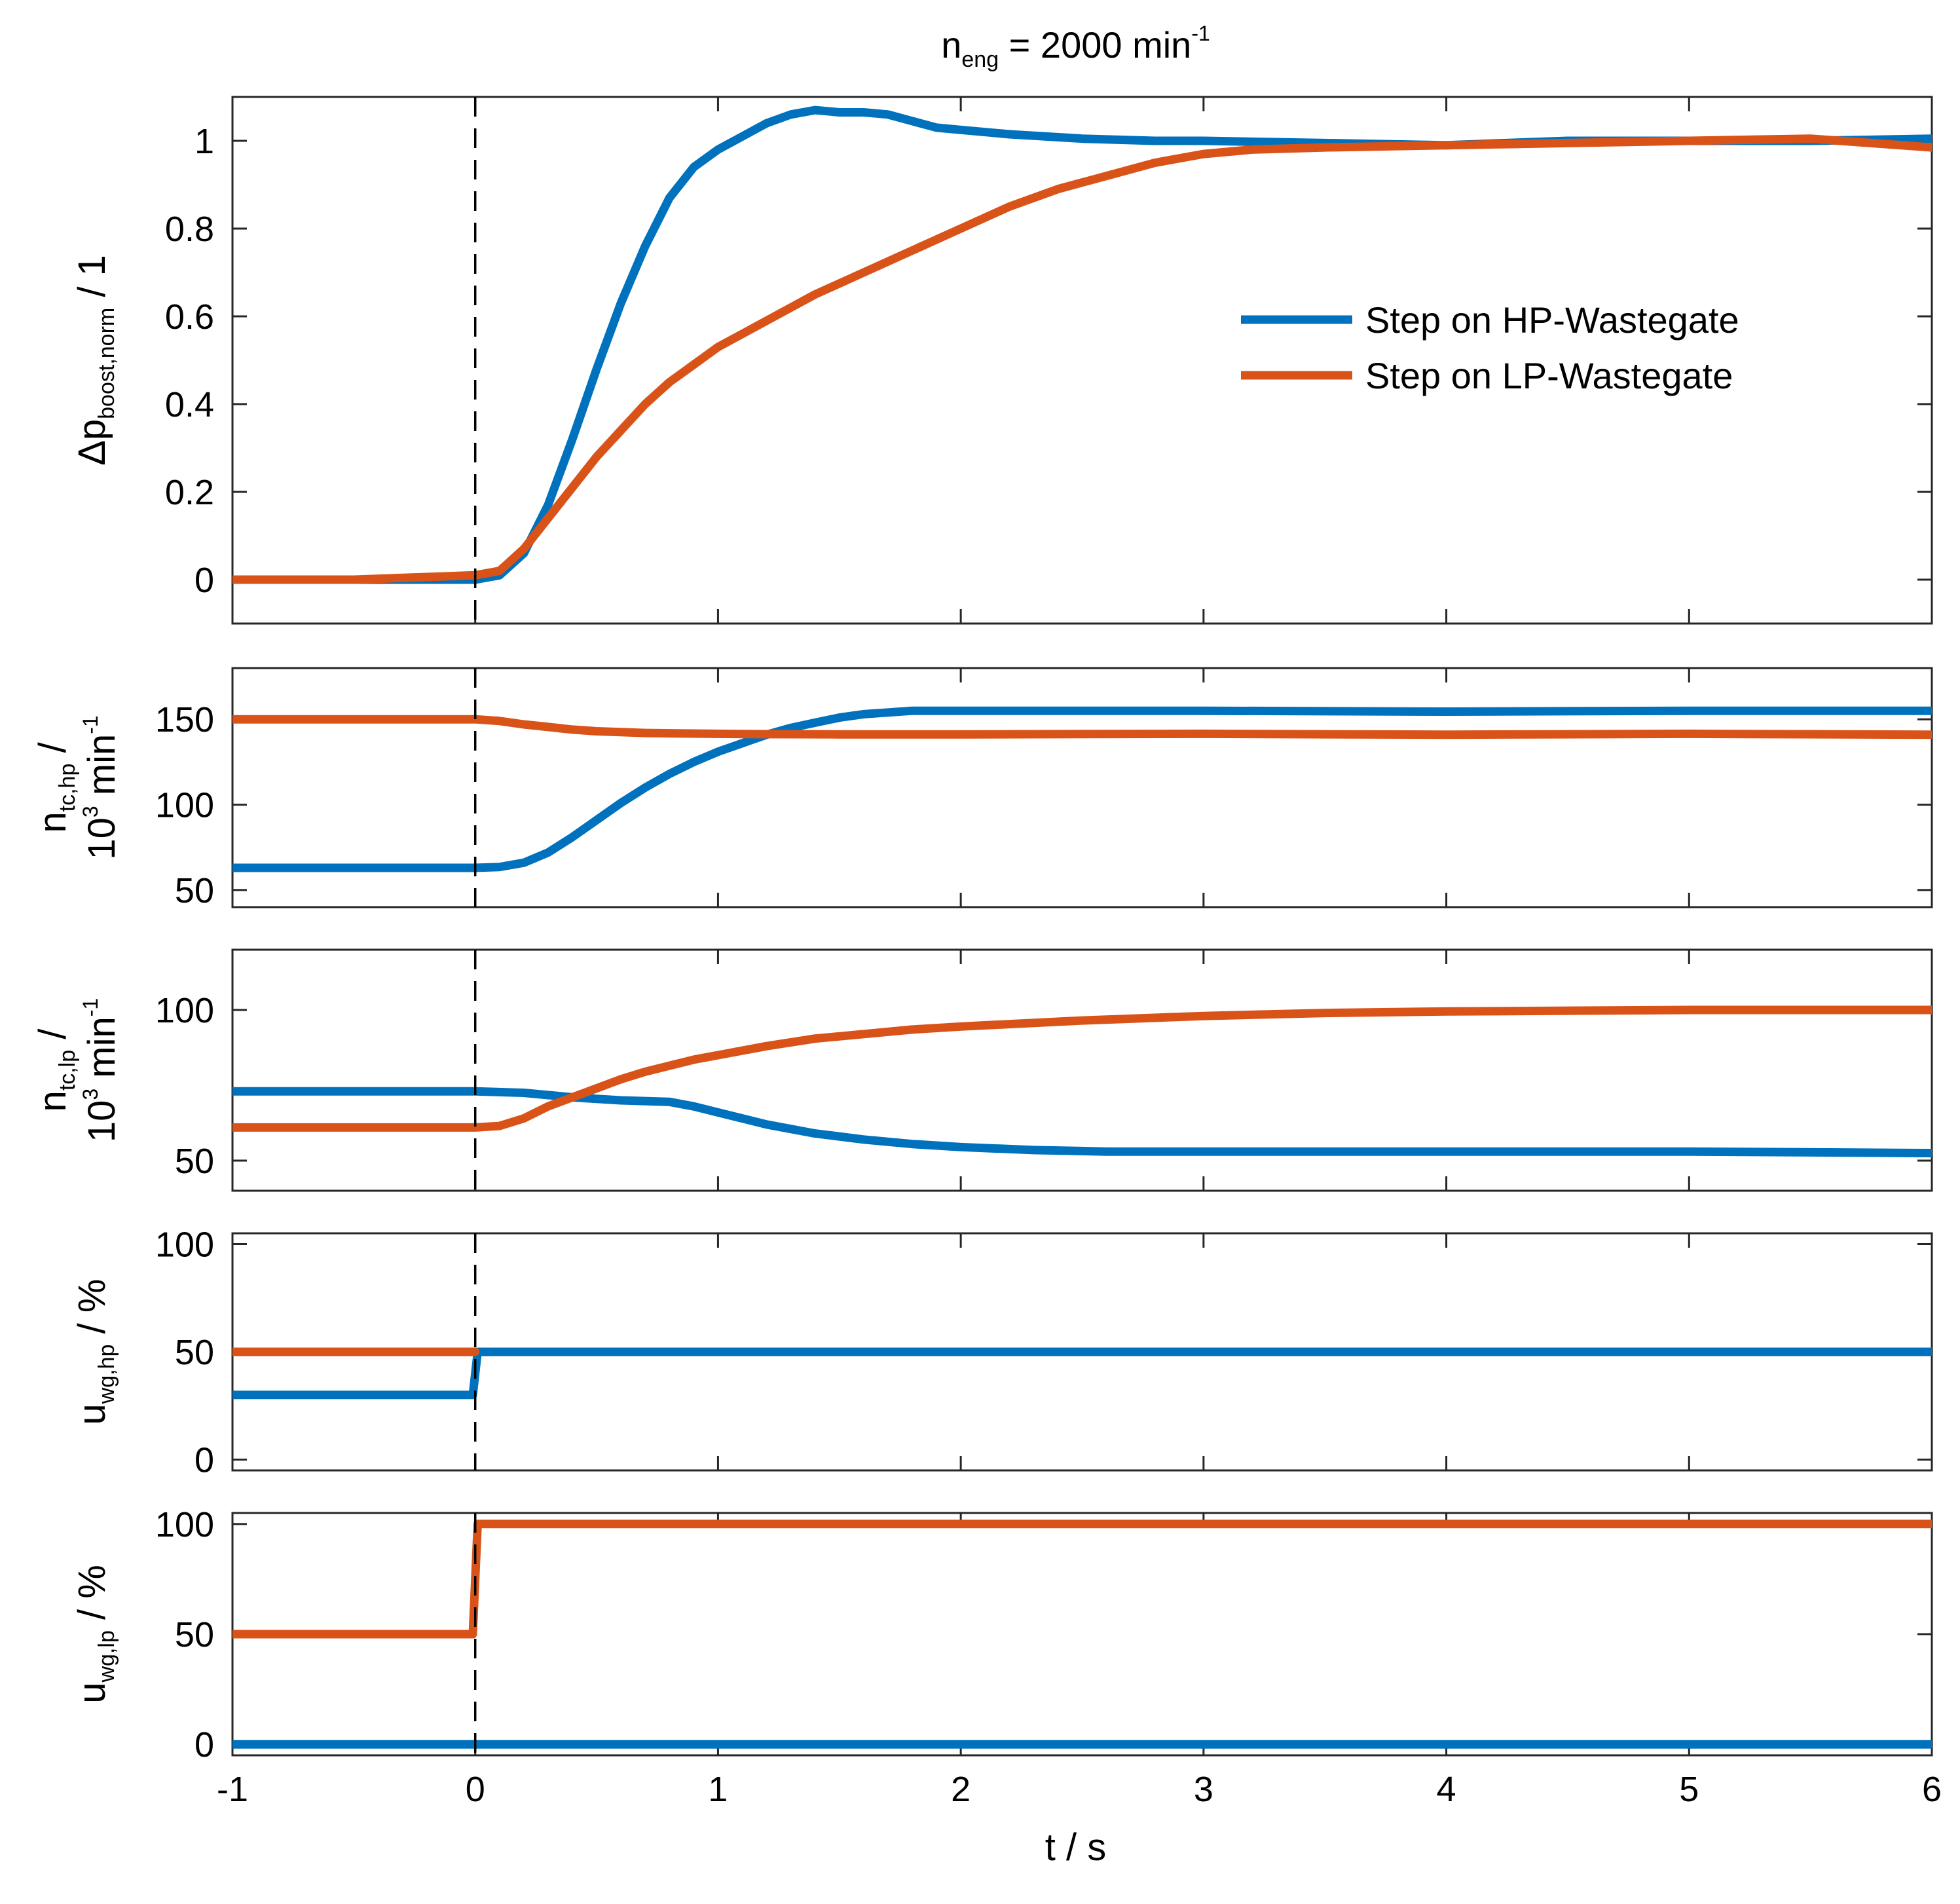 Image resolution: width=1960 pixels, height=1904 pixels. I want to click on y-axis-label-ntc_lp-line2-part-0: 10, so click(102, 1121).